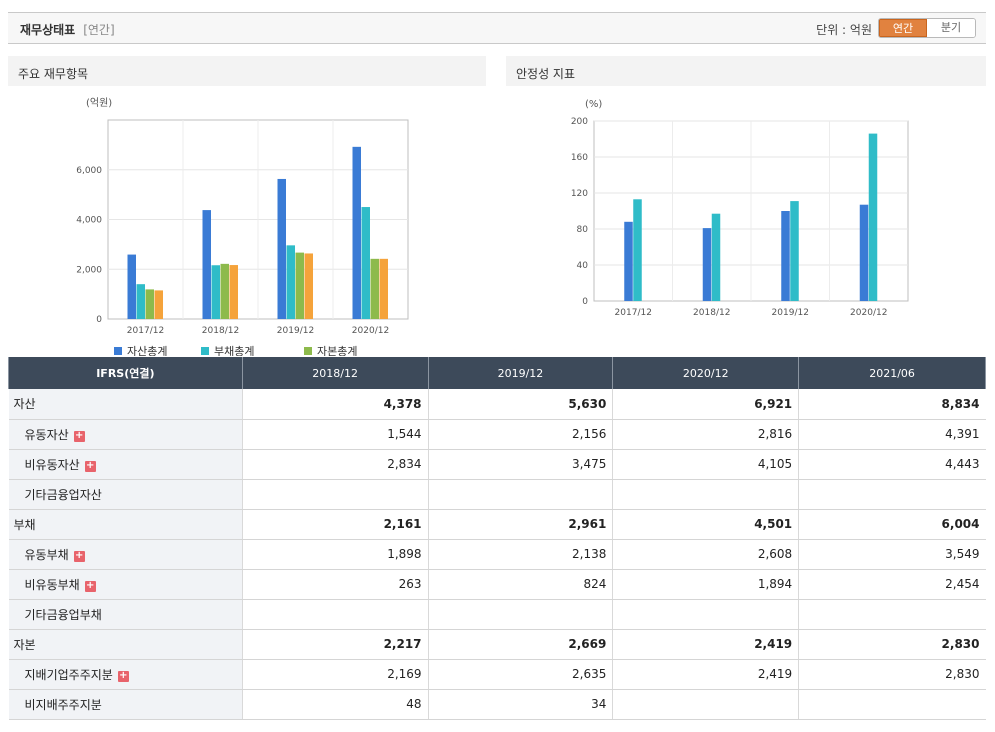  What do you see at coordinates (24, 404) in the screenshot?
I see `row-label-text: 자산` at bounding box center [24, 404].